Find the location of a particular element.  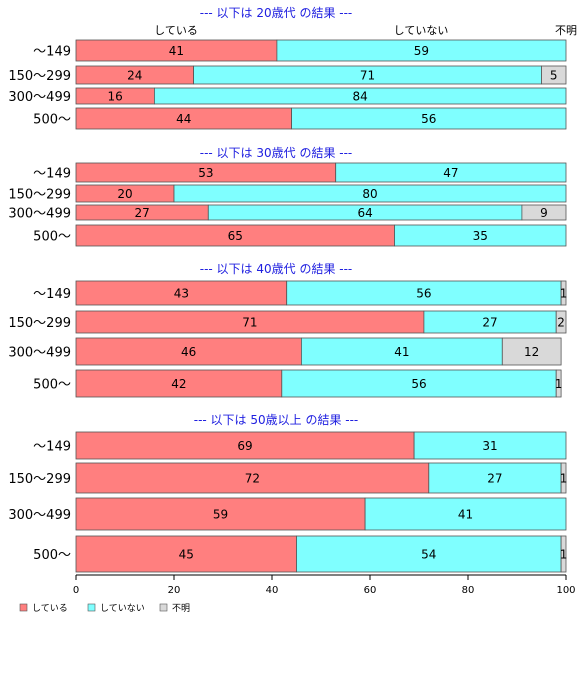

data-label: 47 is located at coordinates (450, 173).